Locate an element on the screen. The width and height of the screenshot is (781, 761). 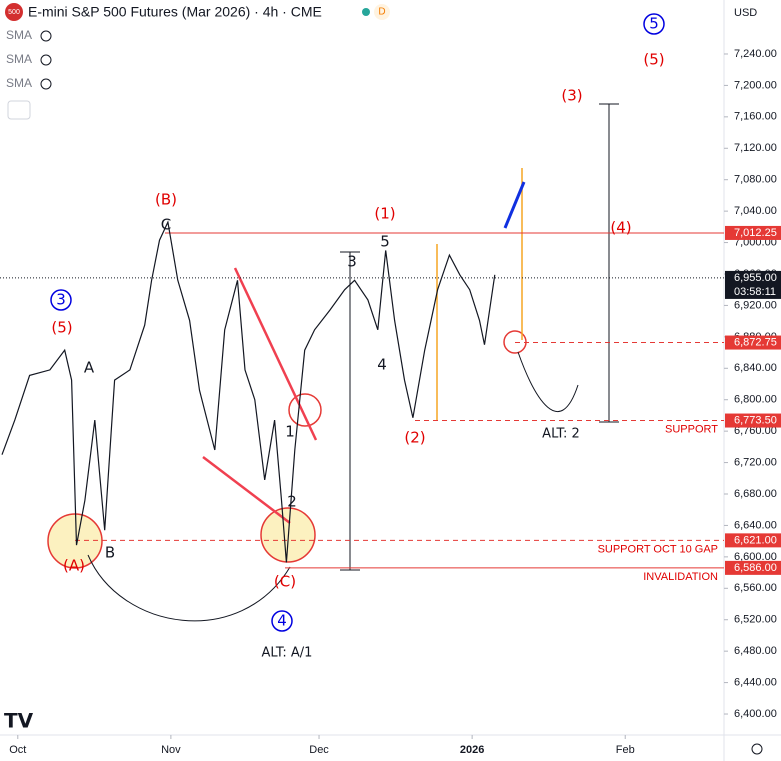
y-tick-label: 6,440.00 is located at coordinates (755, 682).